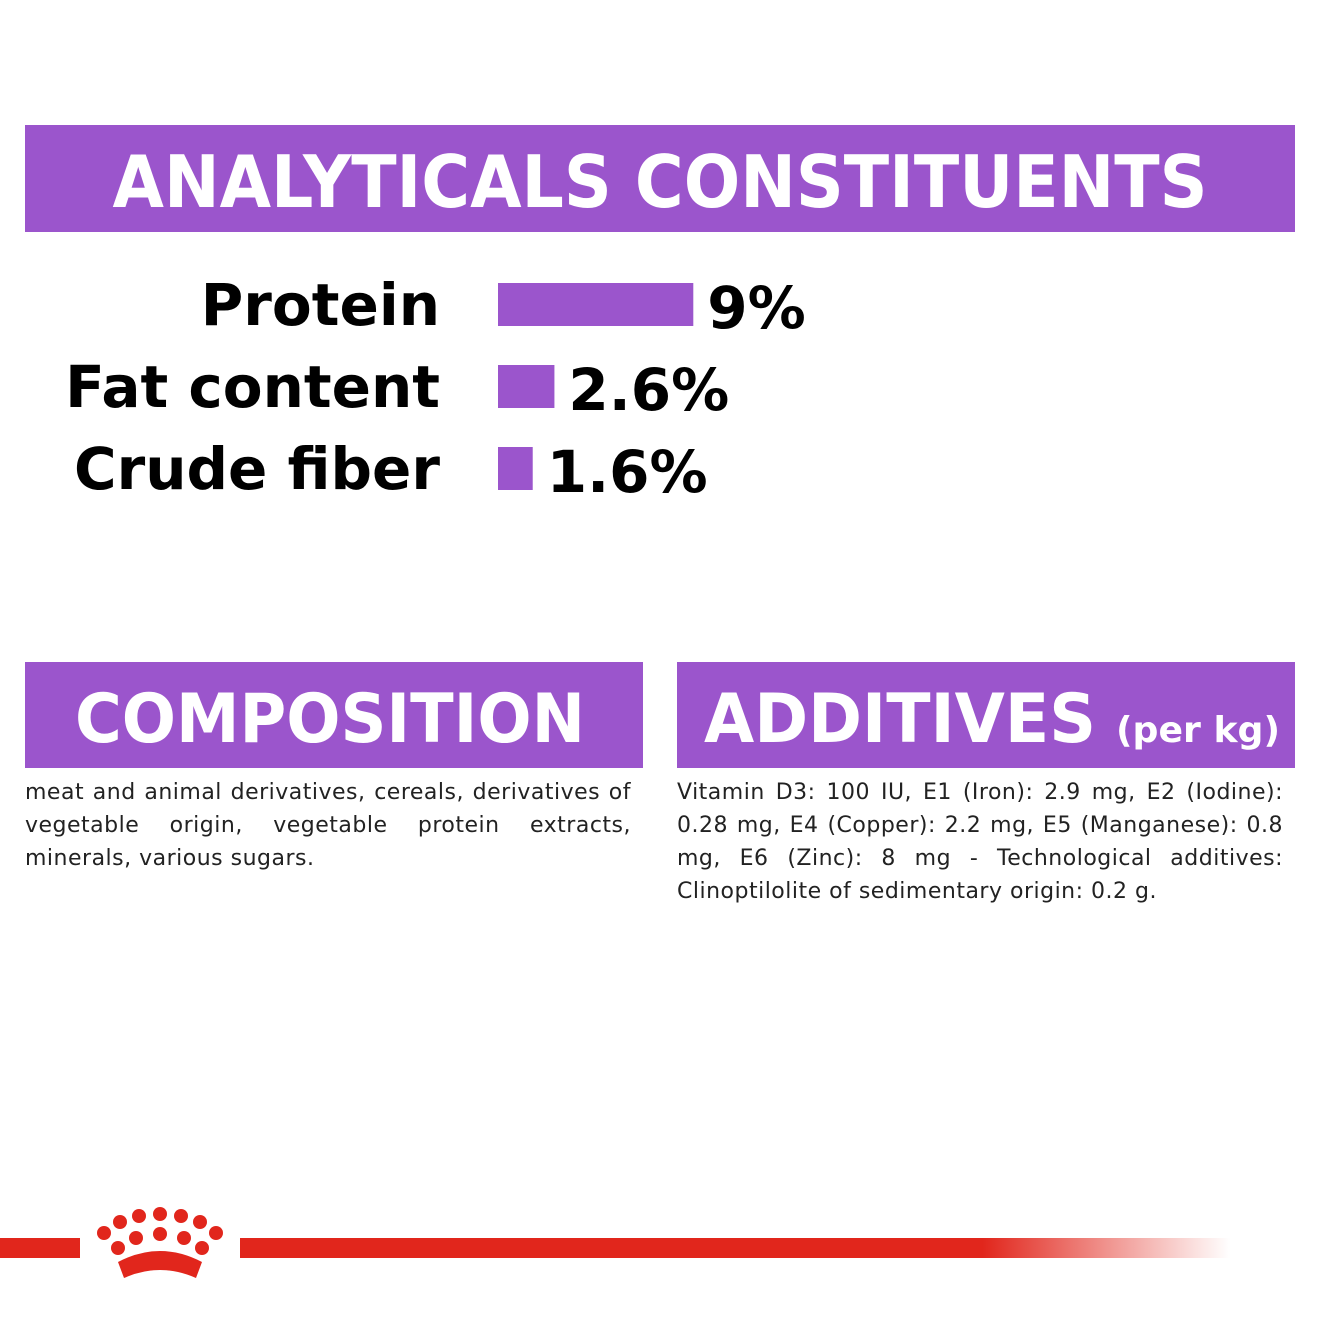  Describe the element at coordinates (252, 387) in the screenshot. I see `category-label: Fat content` at that location.